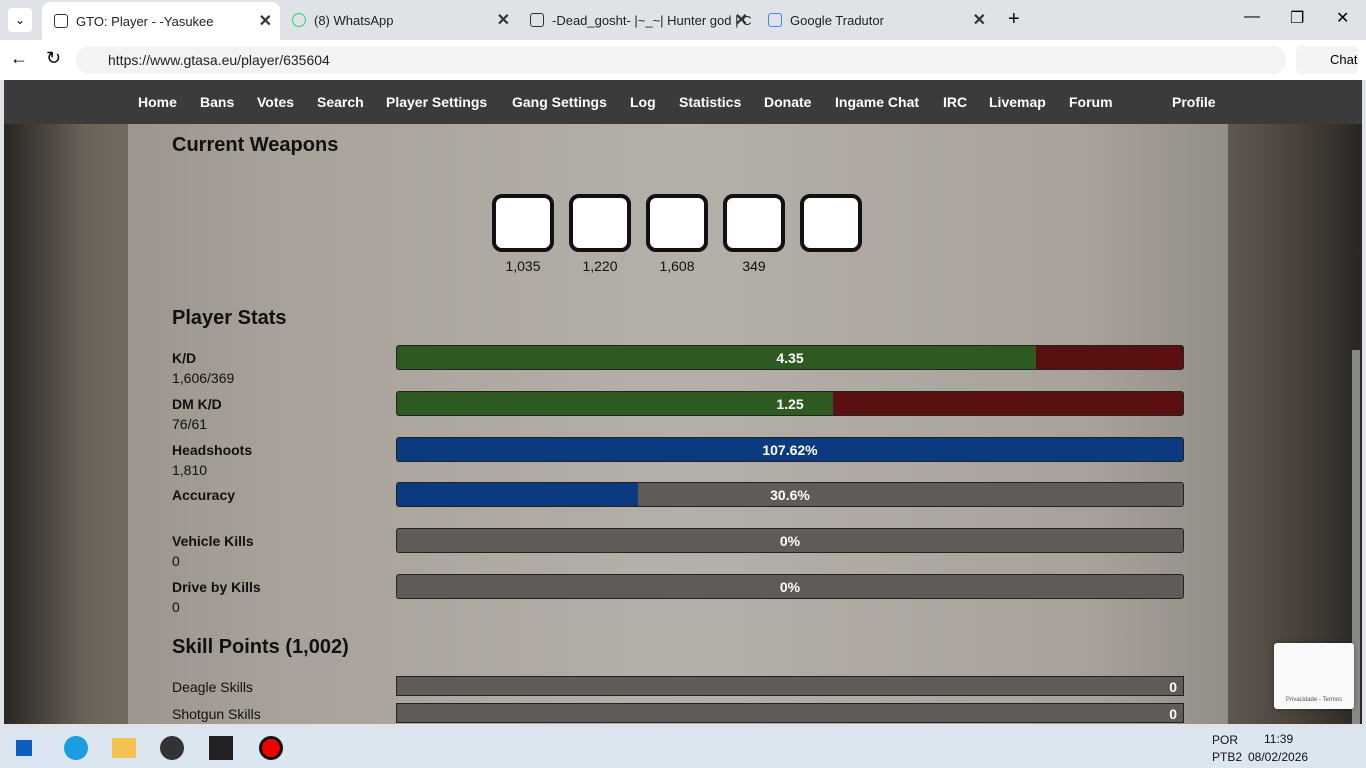  I want to click on chat-button: Chat, so click(1327, 60).